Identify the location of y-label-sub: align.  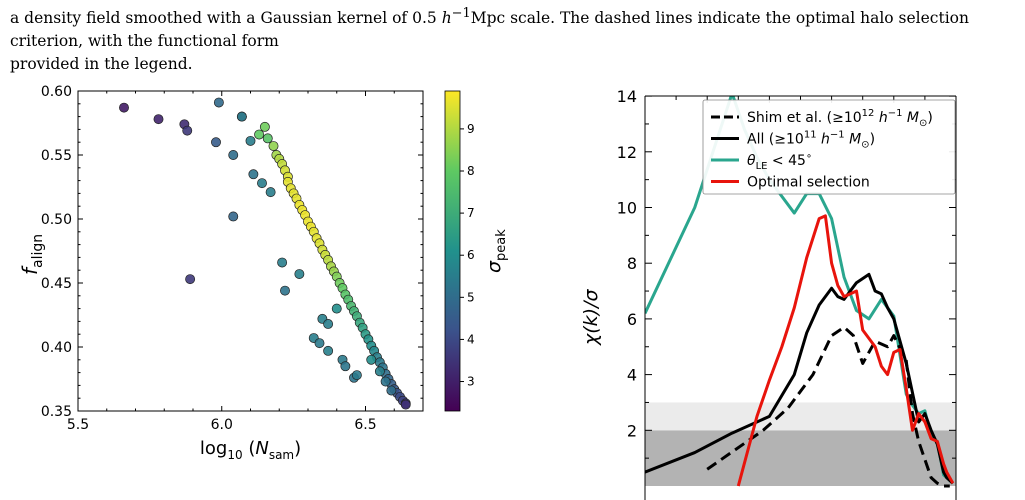
(38, 251).